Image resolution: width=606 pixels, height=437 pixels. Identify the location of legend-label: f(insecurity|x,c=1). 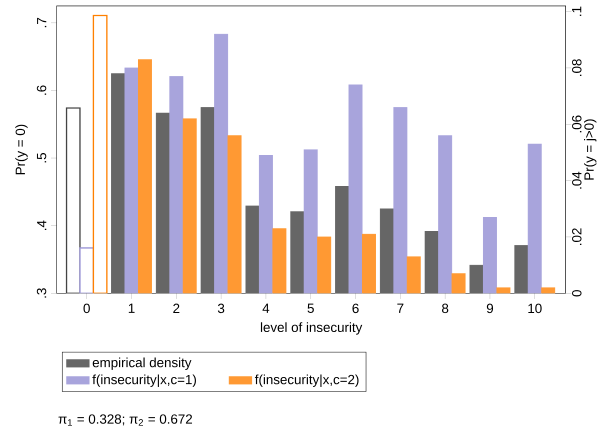
(144, 380).